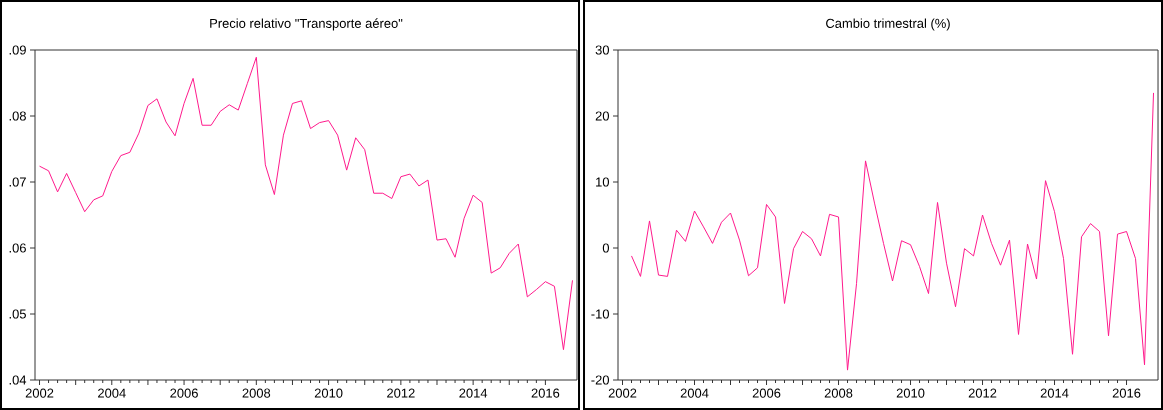 This screenshot has height=410, width=1163. Describe the element at coordinates (18, 380) in the screenshot. I see `y-tick-label: .04` at that location.